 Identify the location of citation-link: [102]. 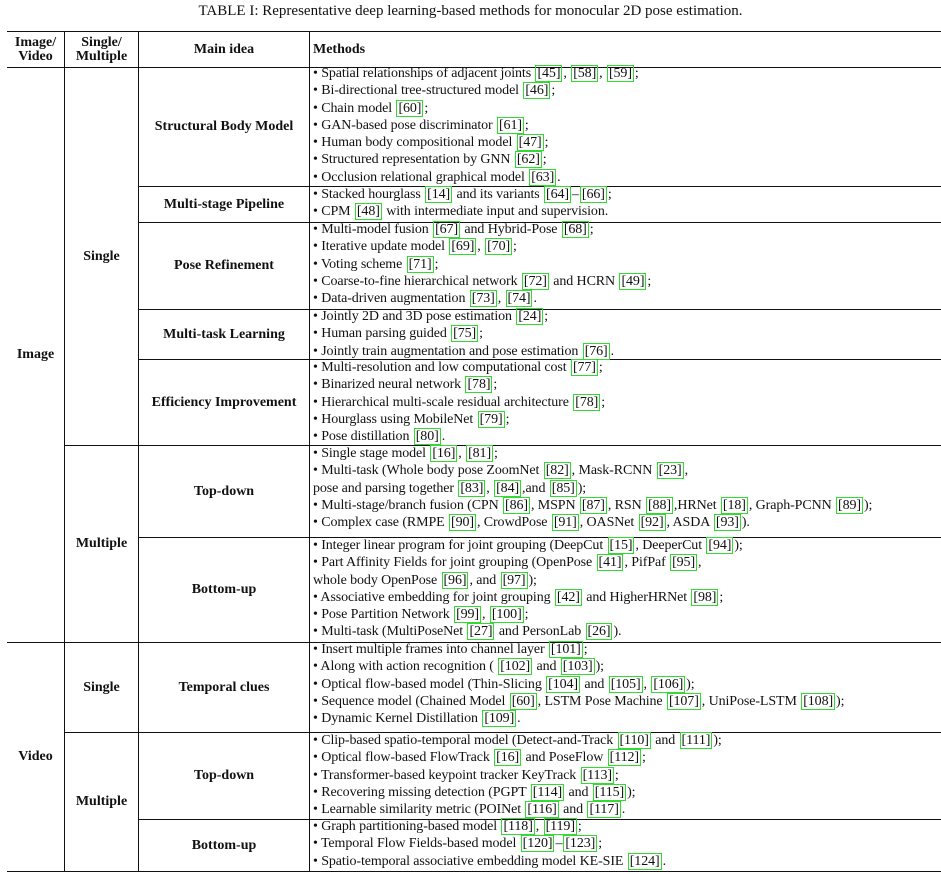
(515, 667).